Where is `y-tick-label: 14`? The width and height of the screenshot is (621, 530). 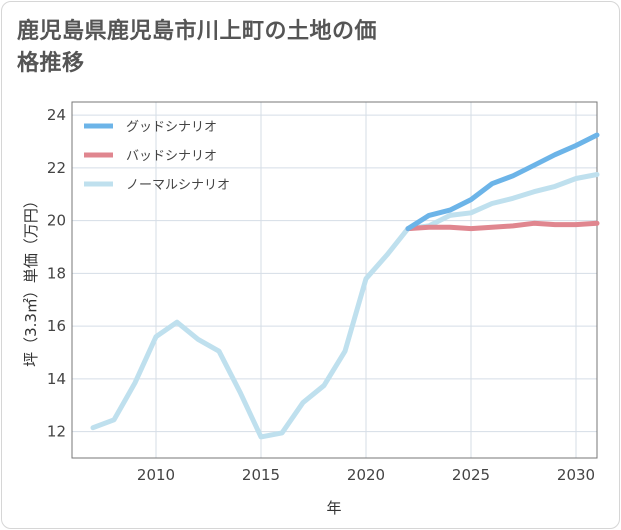
y-tick-label: 14 is located at coordinates (56, 379).